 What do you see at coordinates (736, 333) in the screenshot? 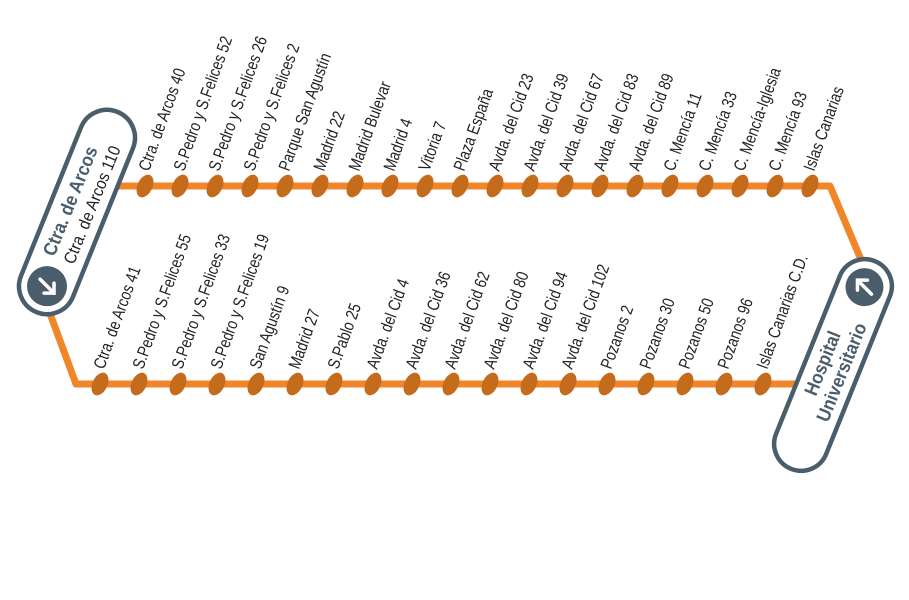
I see `stop-label: Pozanos 96` at bounding box center [736, 333].